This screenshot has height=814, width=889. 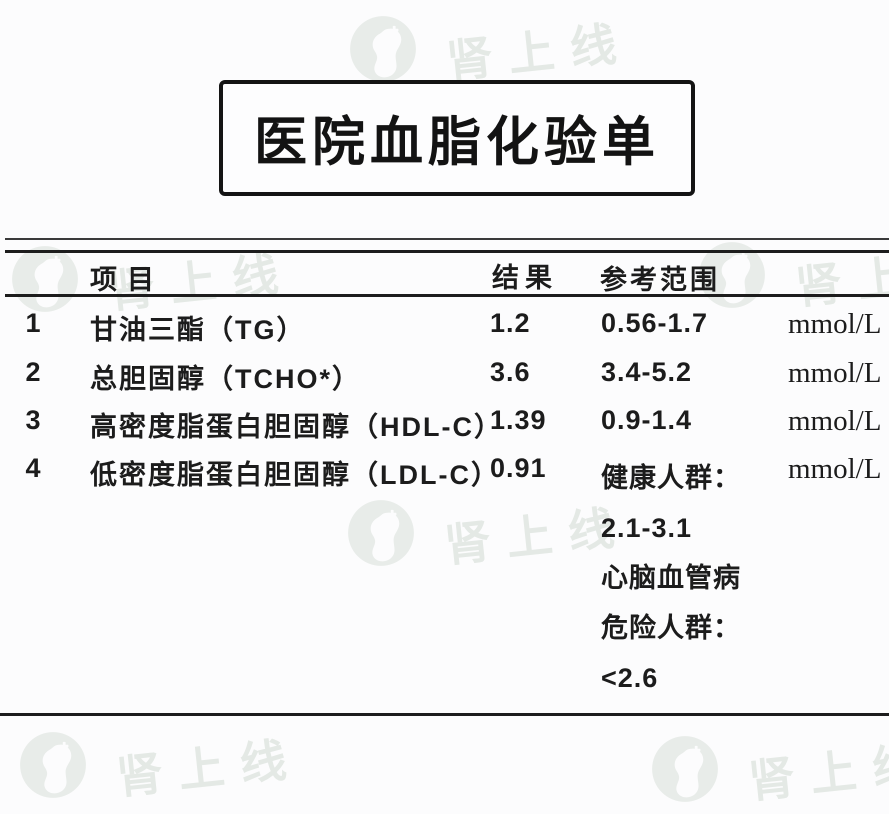 What do you see at coordinates (489, 535) in the screenshot?
I see `watermark-middle: 肾上线` at bounding box center [489, 535].